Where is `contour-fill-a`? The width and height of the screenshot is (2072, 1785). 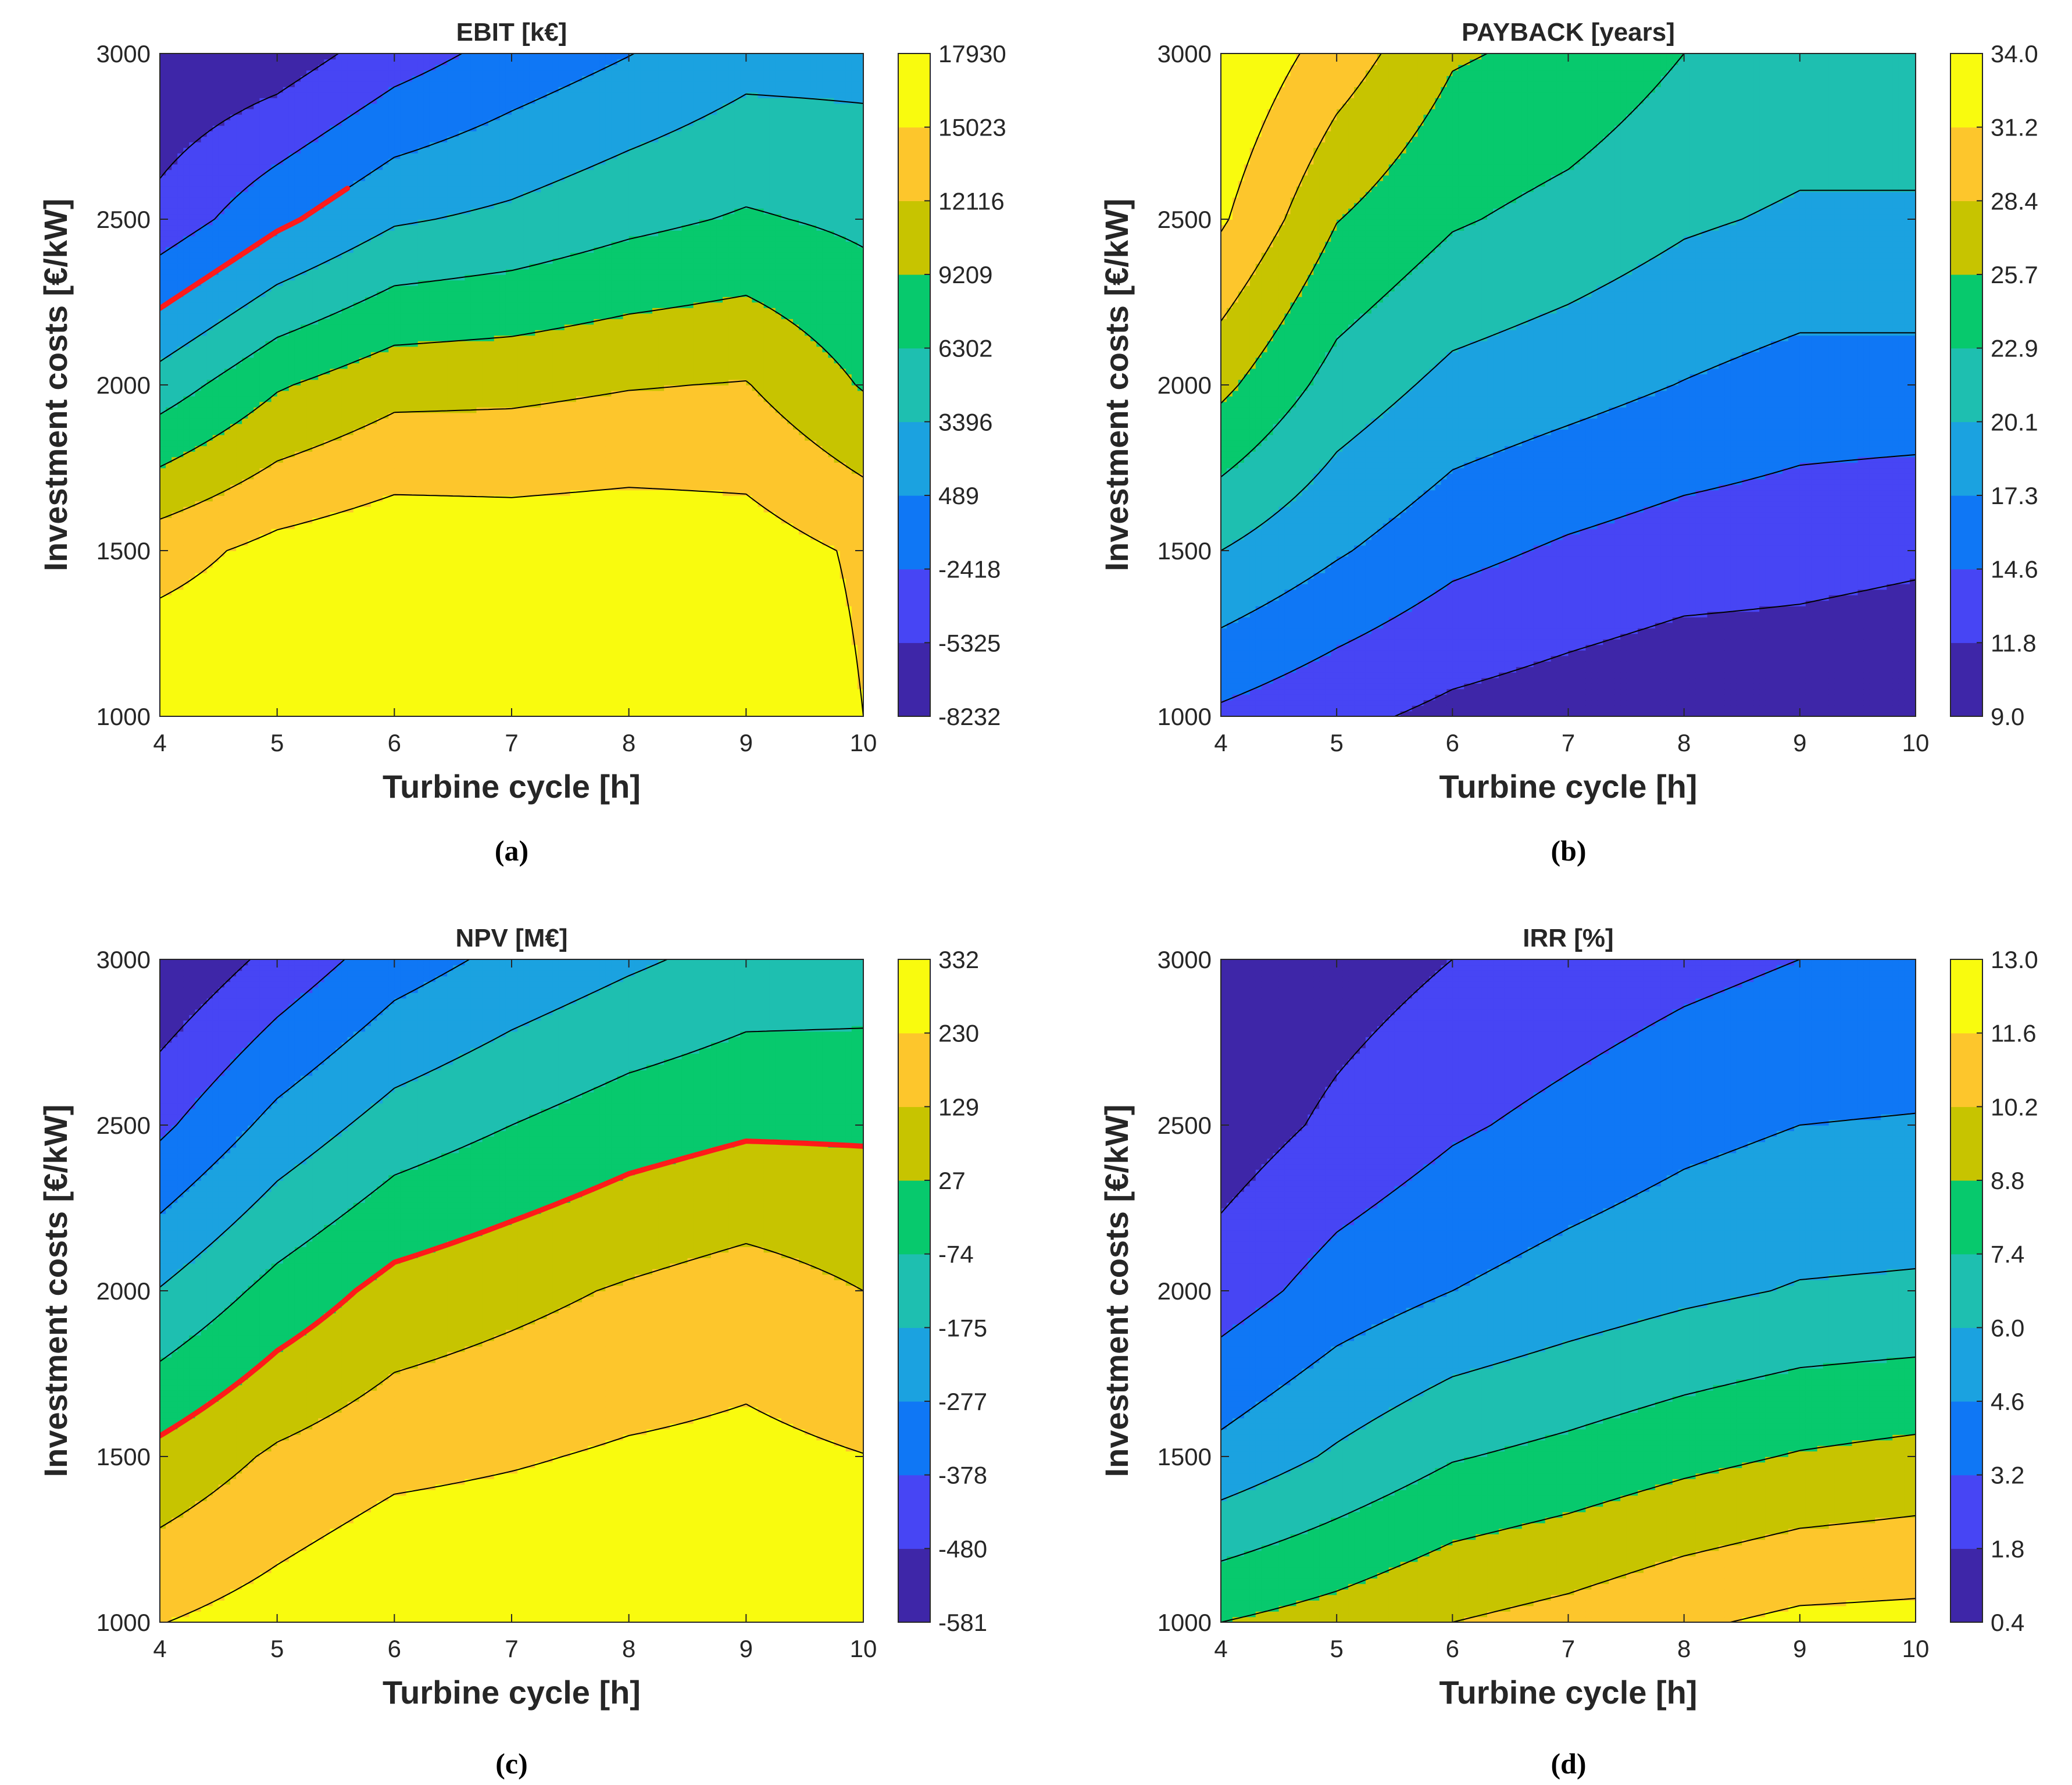 contour-fill-a is located at coordinates (511, 384).